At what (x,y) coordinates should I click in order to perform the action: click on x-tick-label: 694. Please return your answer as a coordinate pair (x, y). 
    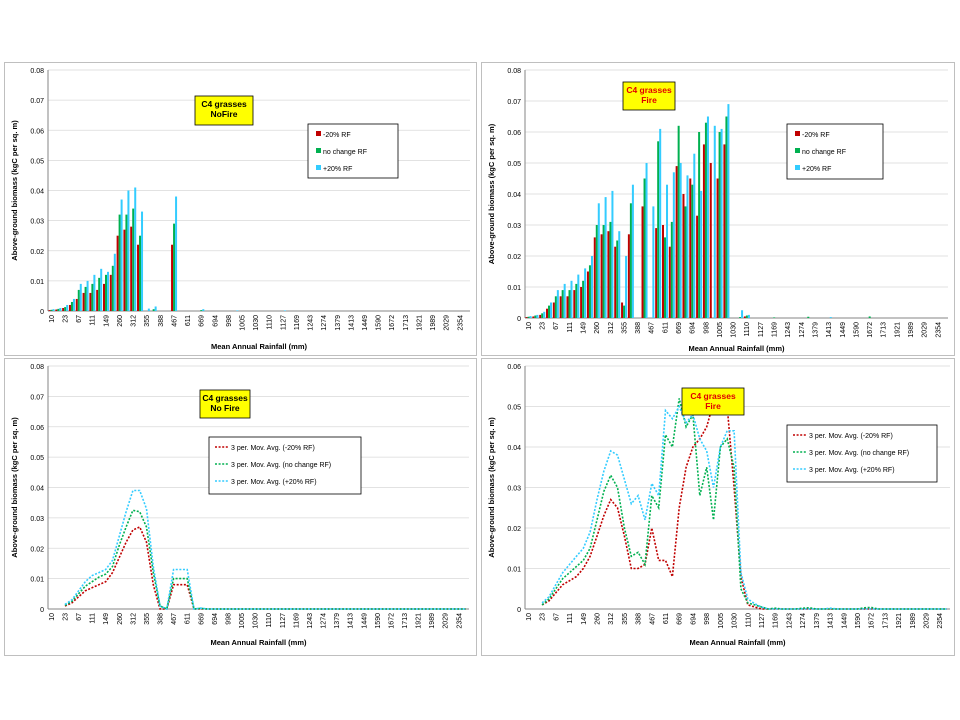
    Looking at the image, I should click on (215, 321).